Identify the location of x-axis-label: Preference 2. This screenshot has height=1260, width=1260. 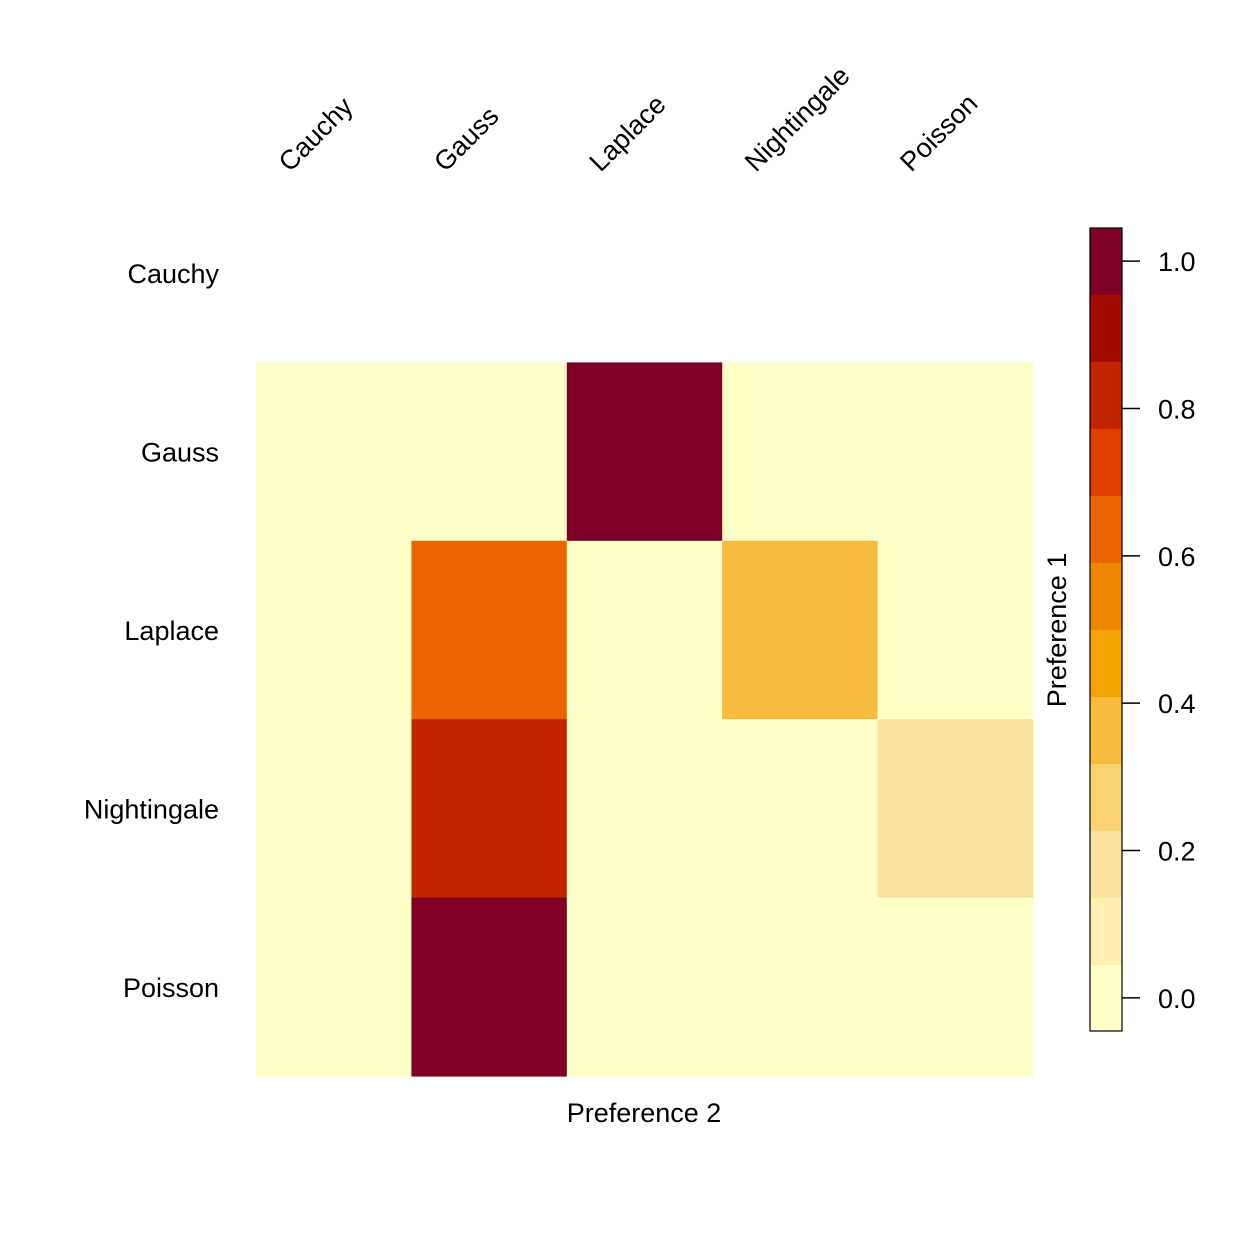
(644, 1113).